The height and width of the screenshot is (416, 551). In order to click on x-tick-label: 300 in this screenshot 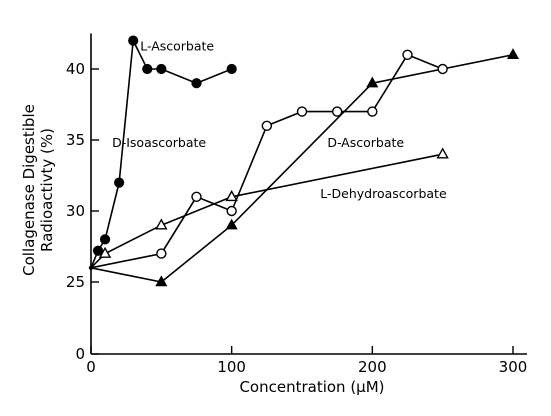, I will do `click(513, 367)`.